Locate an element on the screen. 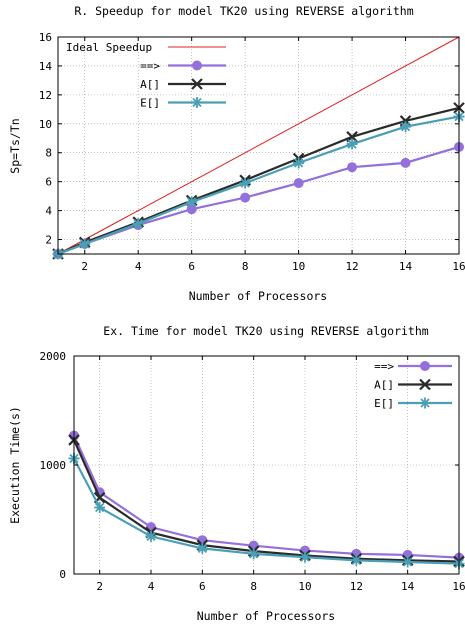  y-tick-label: 2000 is located at coordinates (53, 356).